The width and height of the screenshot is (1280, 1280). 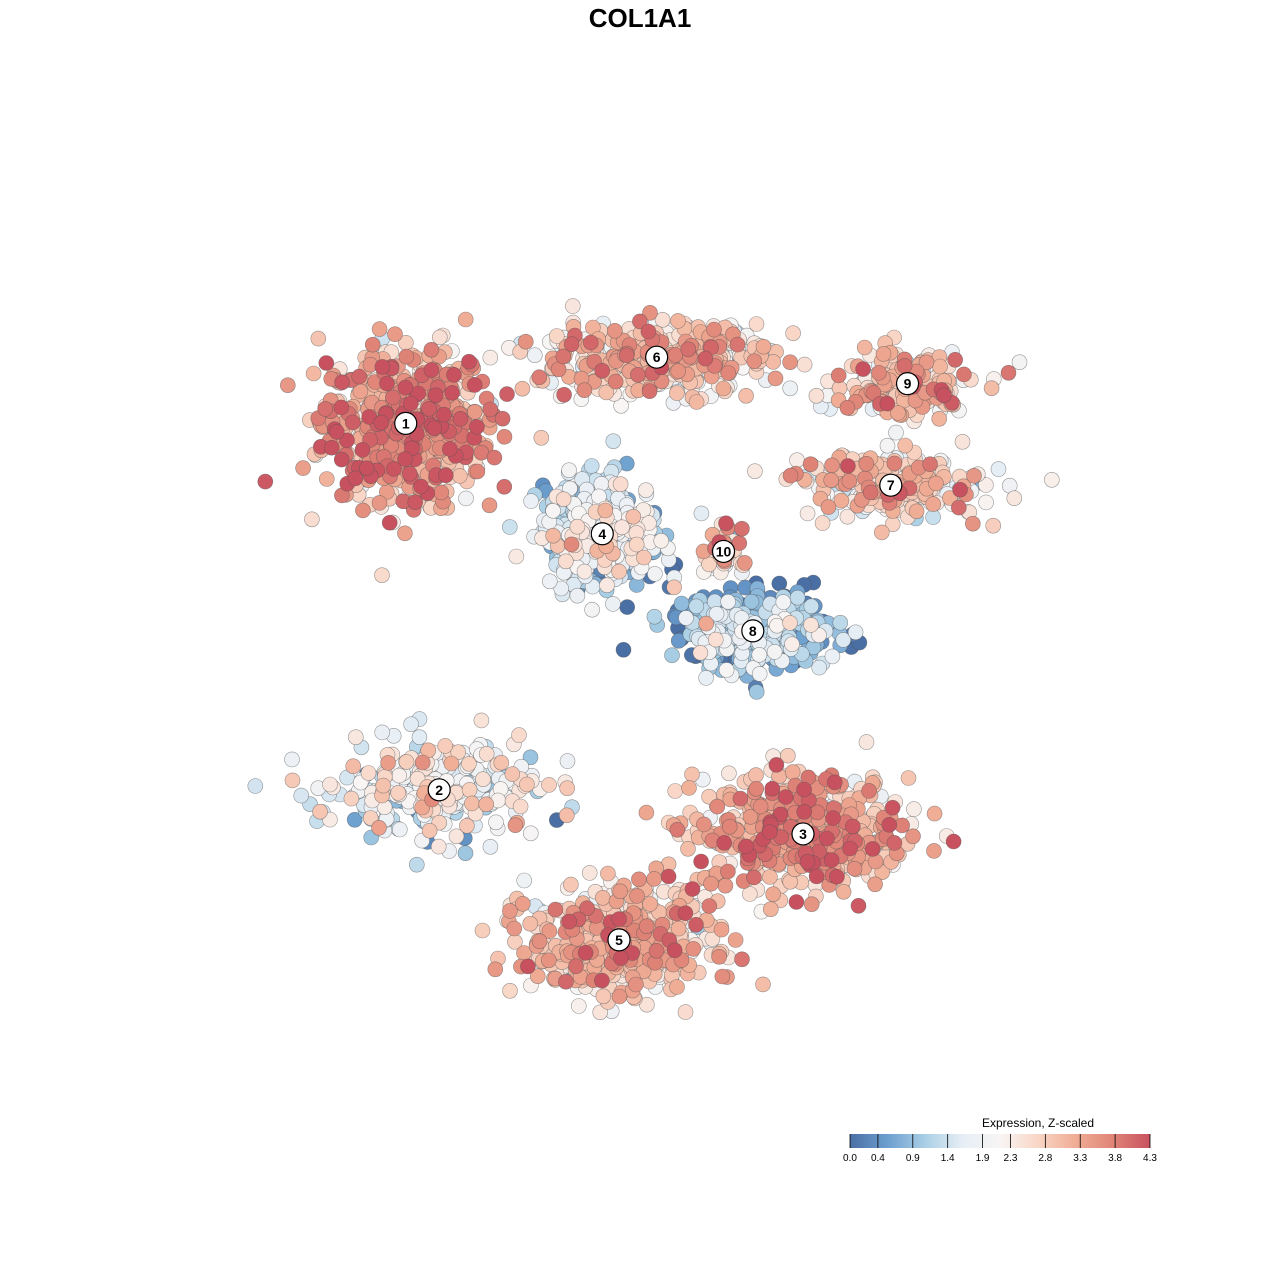 I want to click on legend-tick-label: 4.3, so click(x=1150, y=1158).